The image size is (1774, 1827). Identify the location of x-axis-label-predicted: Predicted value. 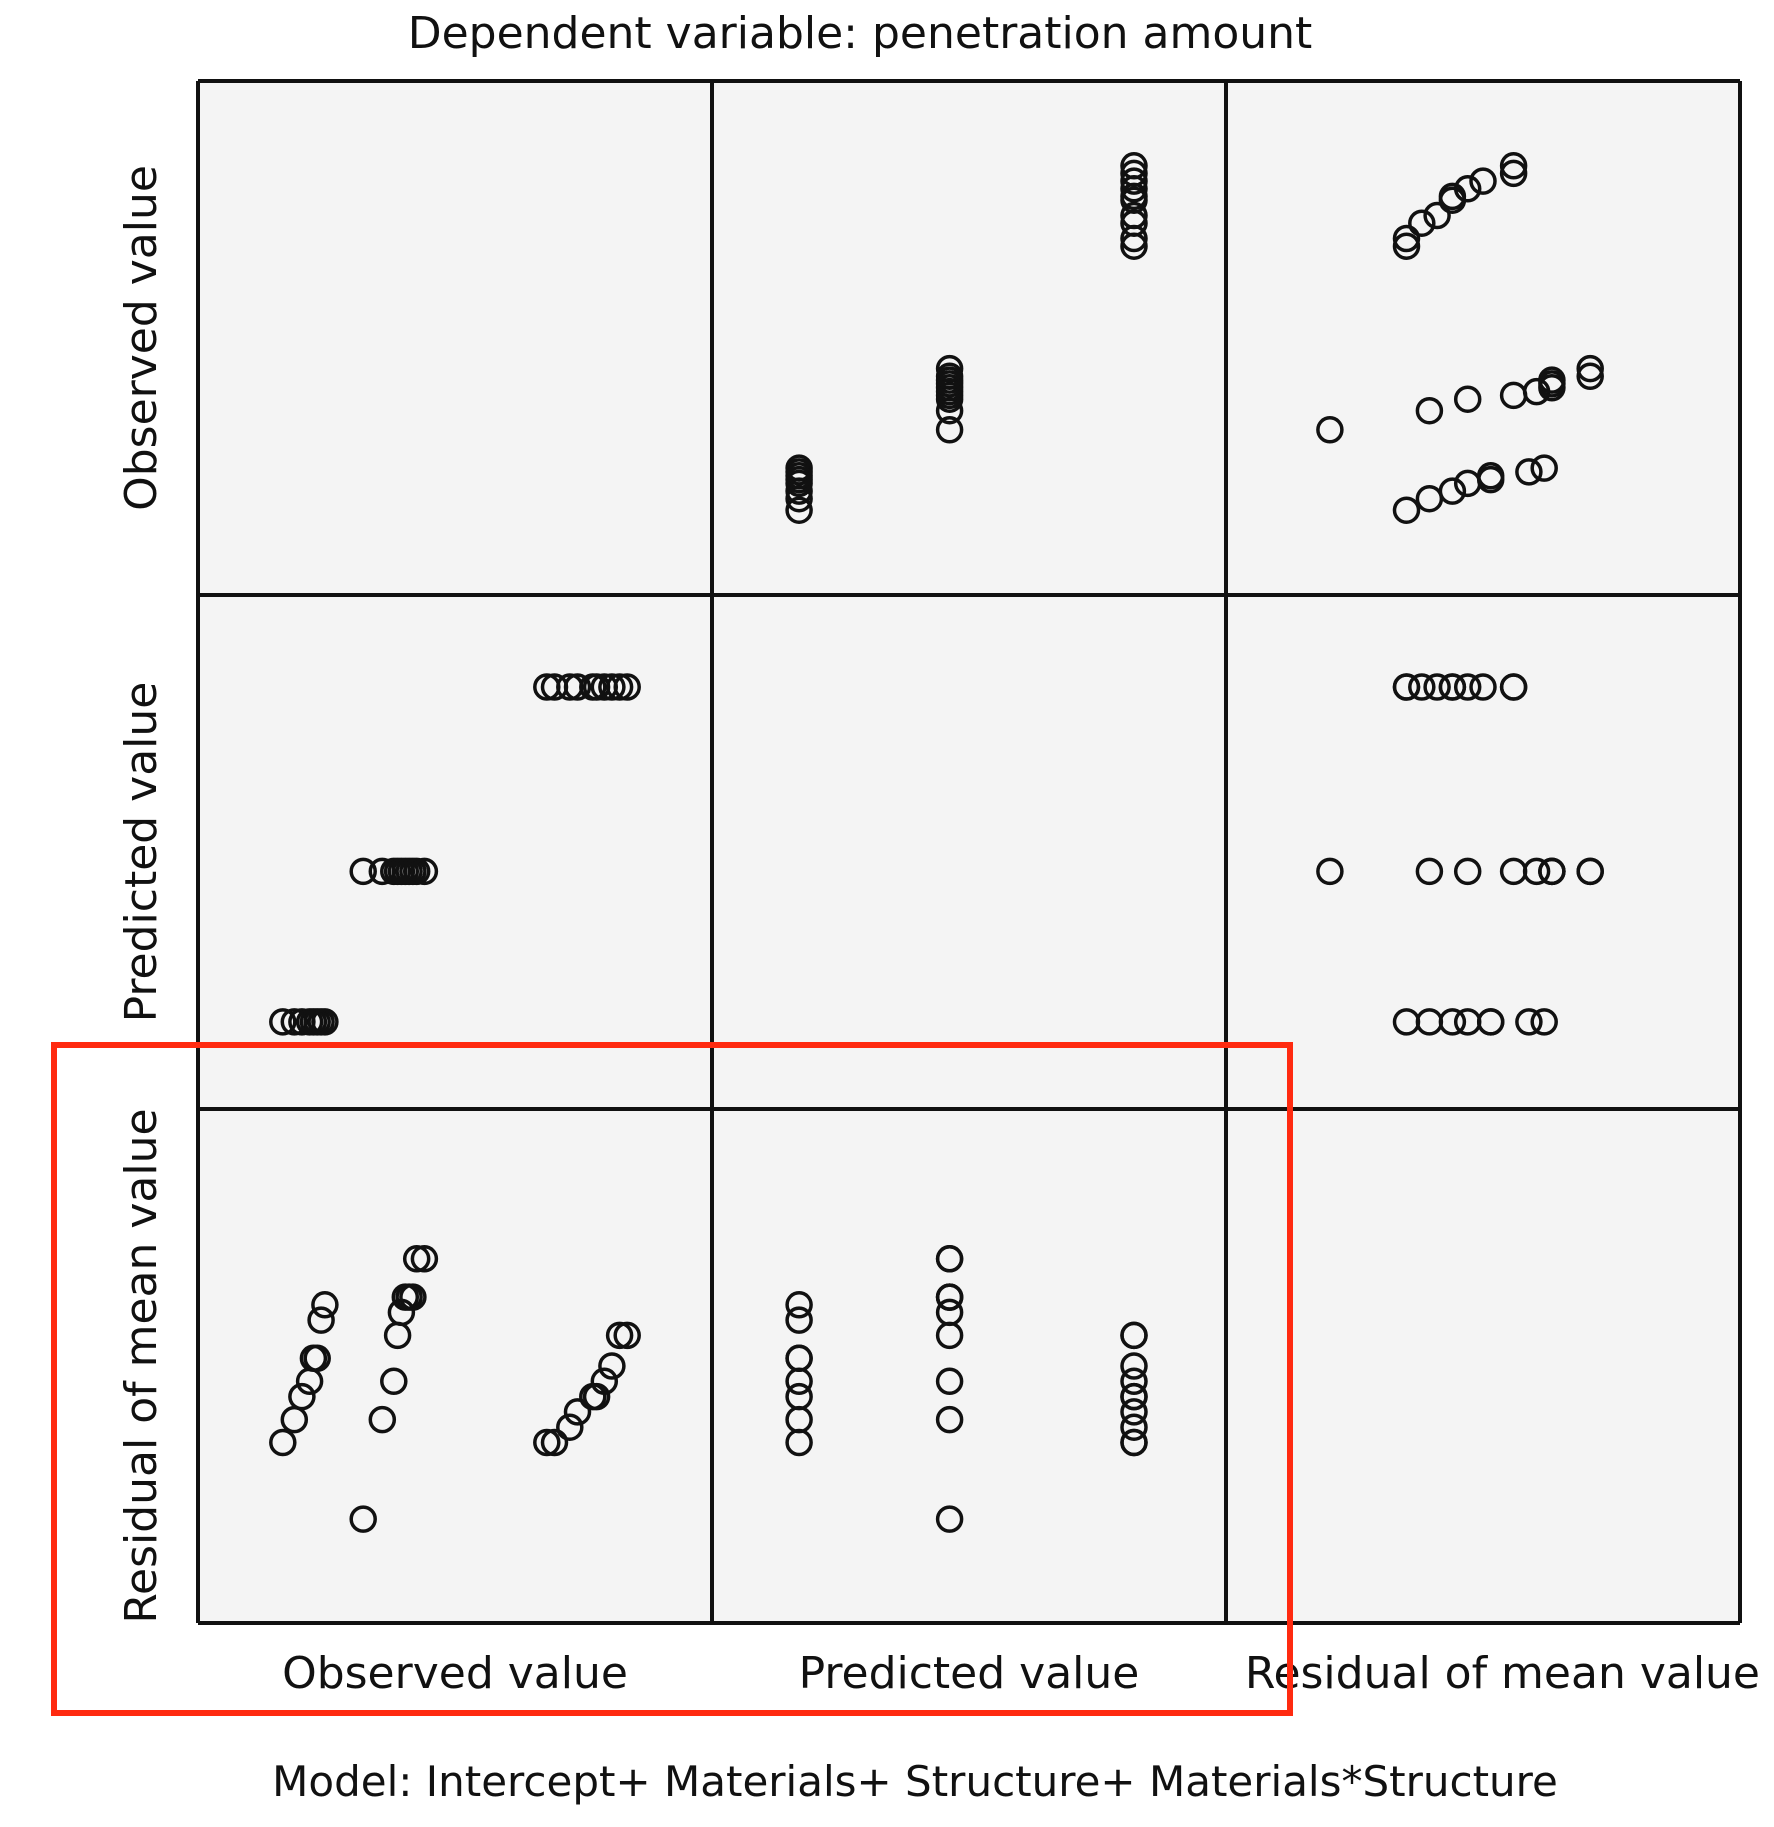
(969, 1673).